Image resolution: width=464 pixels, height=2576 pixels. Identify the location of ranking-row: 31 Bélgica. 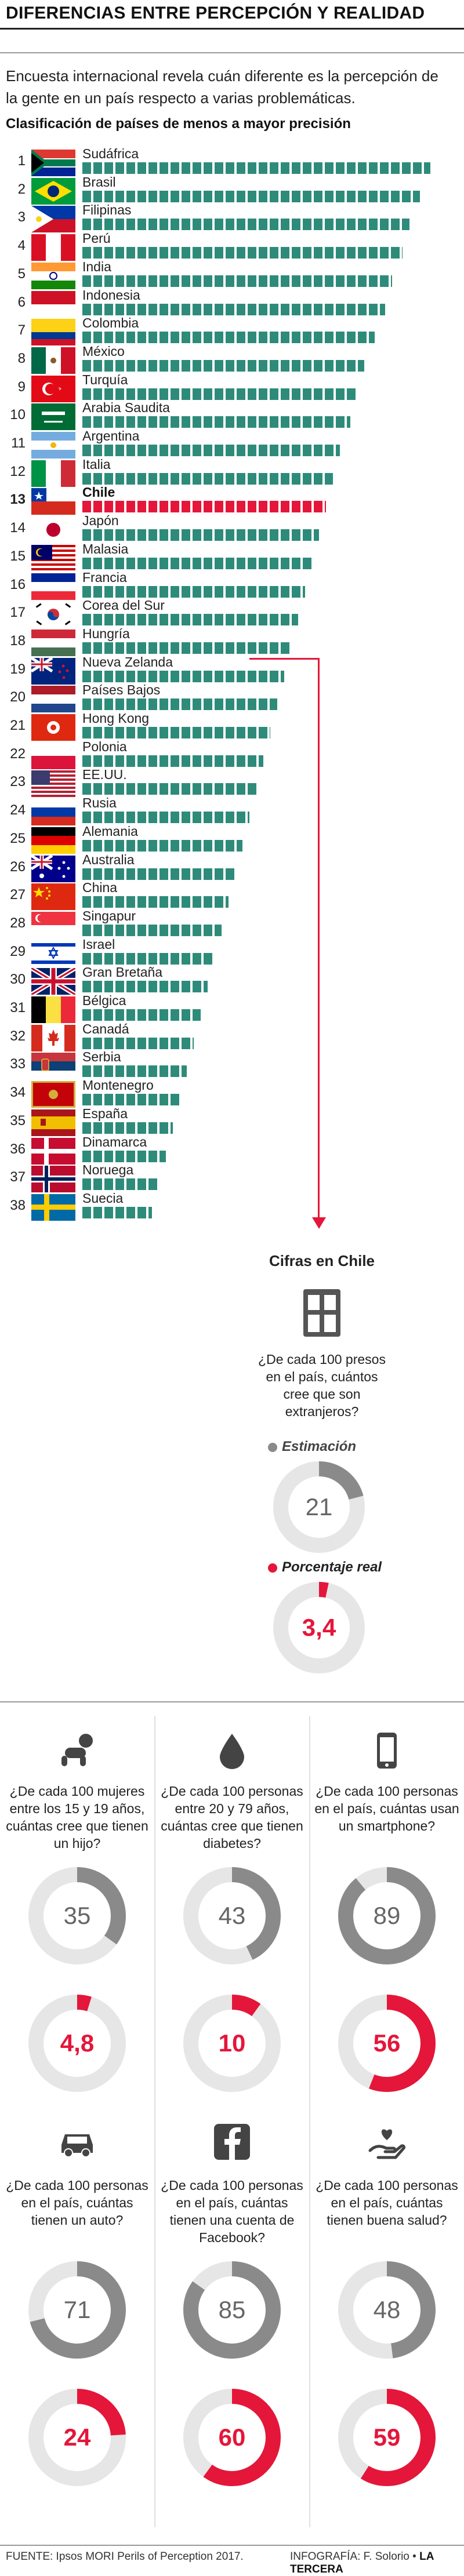
(232, 1011).